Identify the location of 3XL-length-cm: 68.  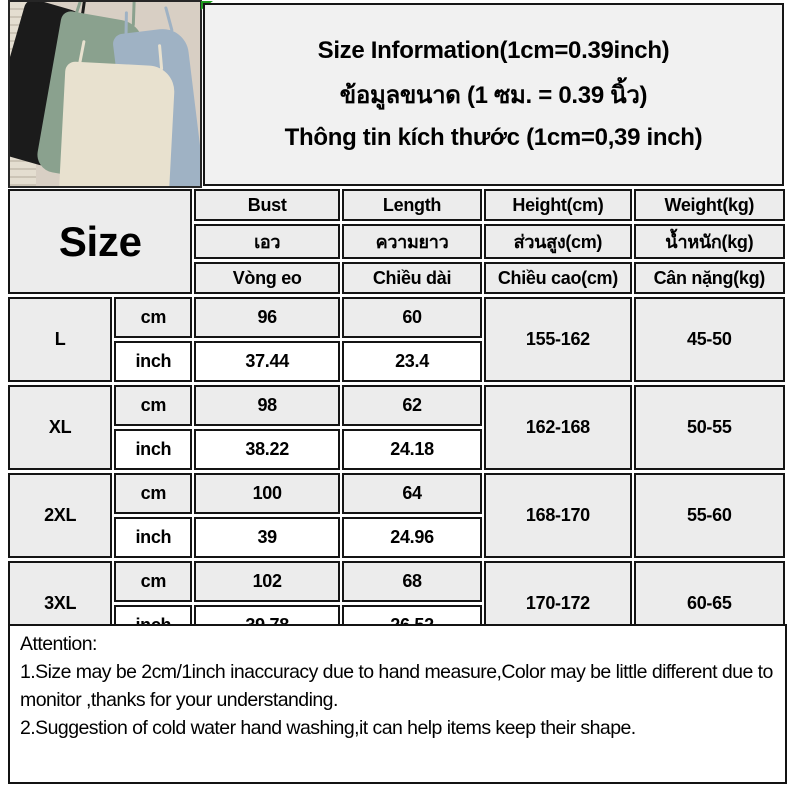
(412, 581).